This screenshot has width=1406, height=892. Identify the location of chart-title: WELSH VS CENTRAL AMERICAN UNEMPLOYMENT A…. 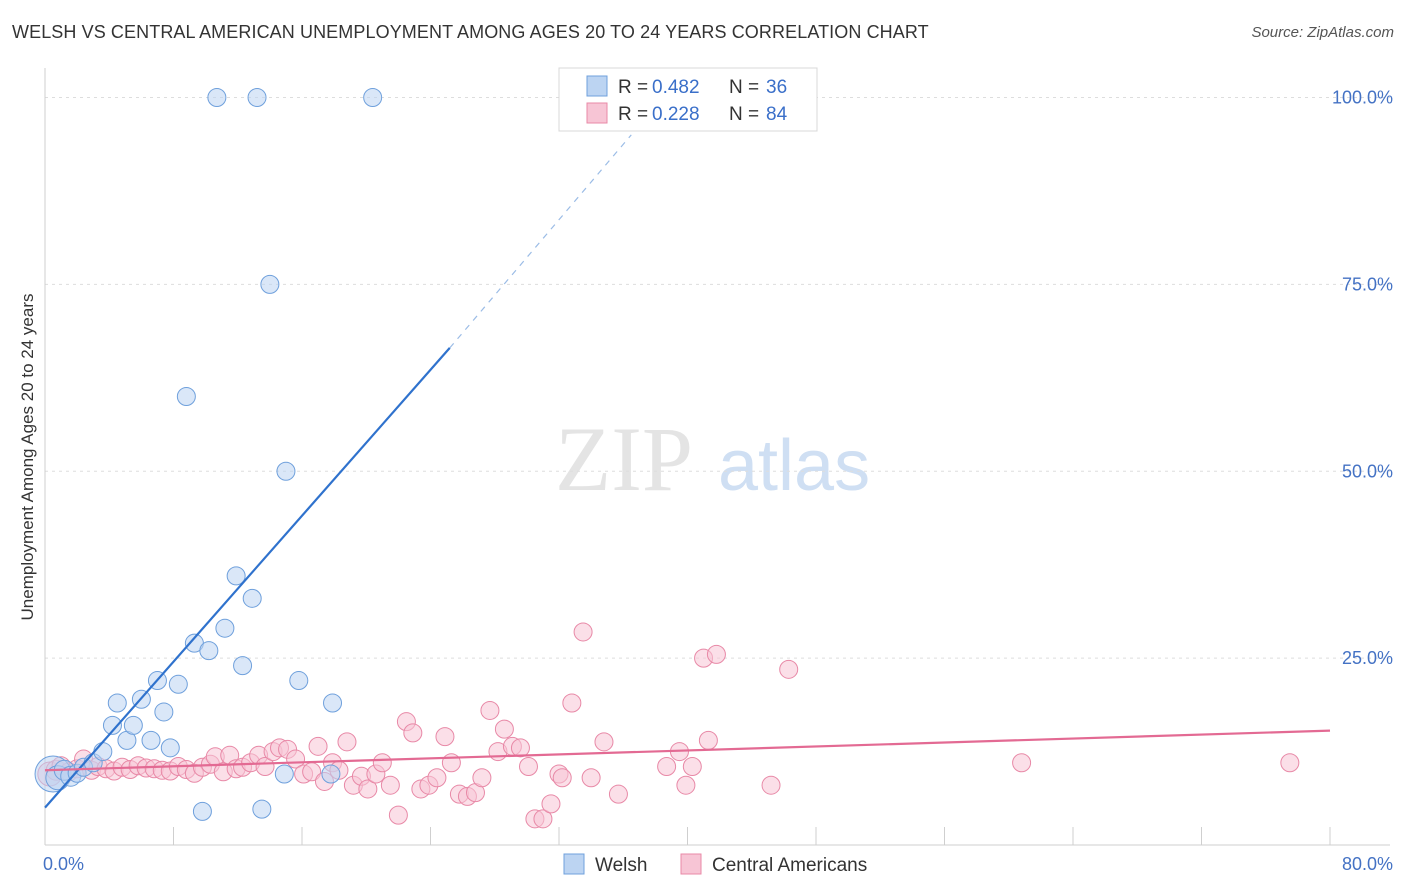
(470, 32).